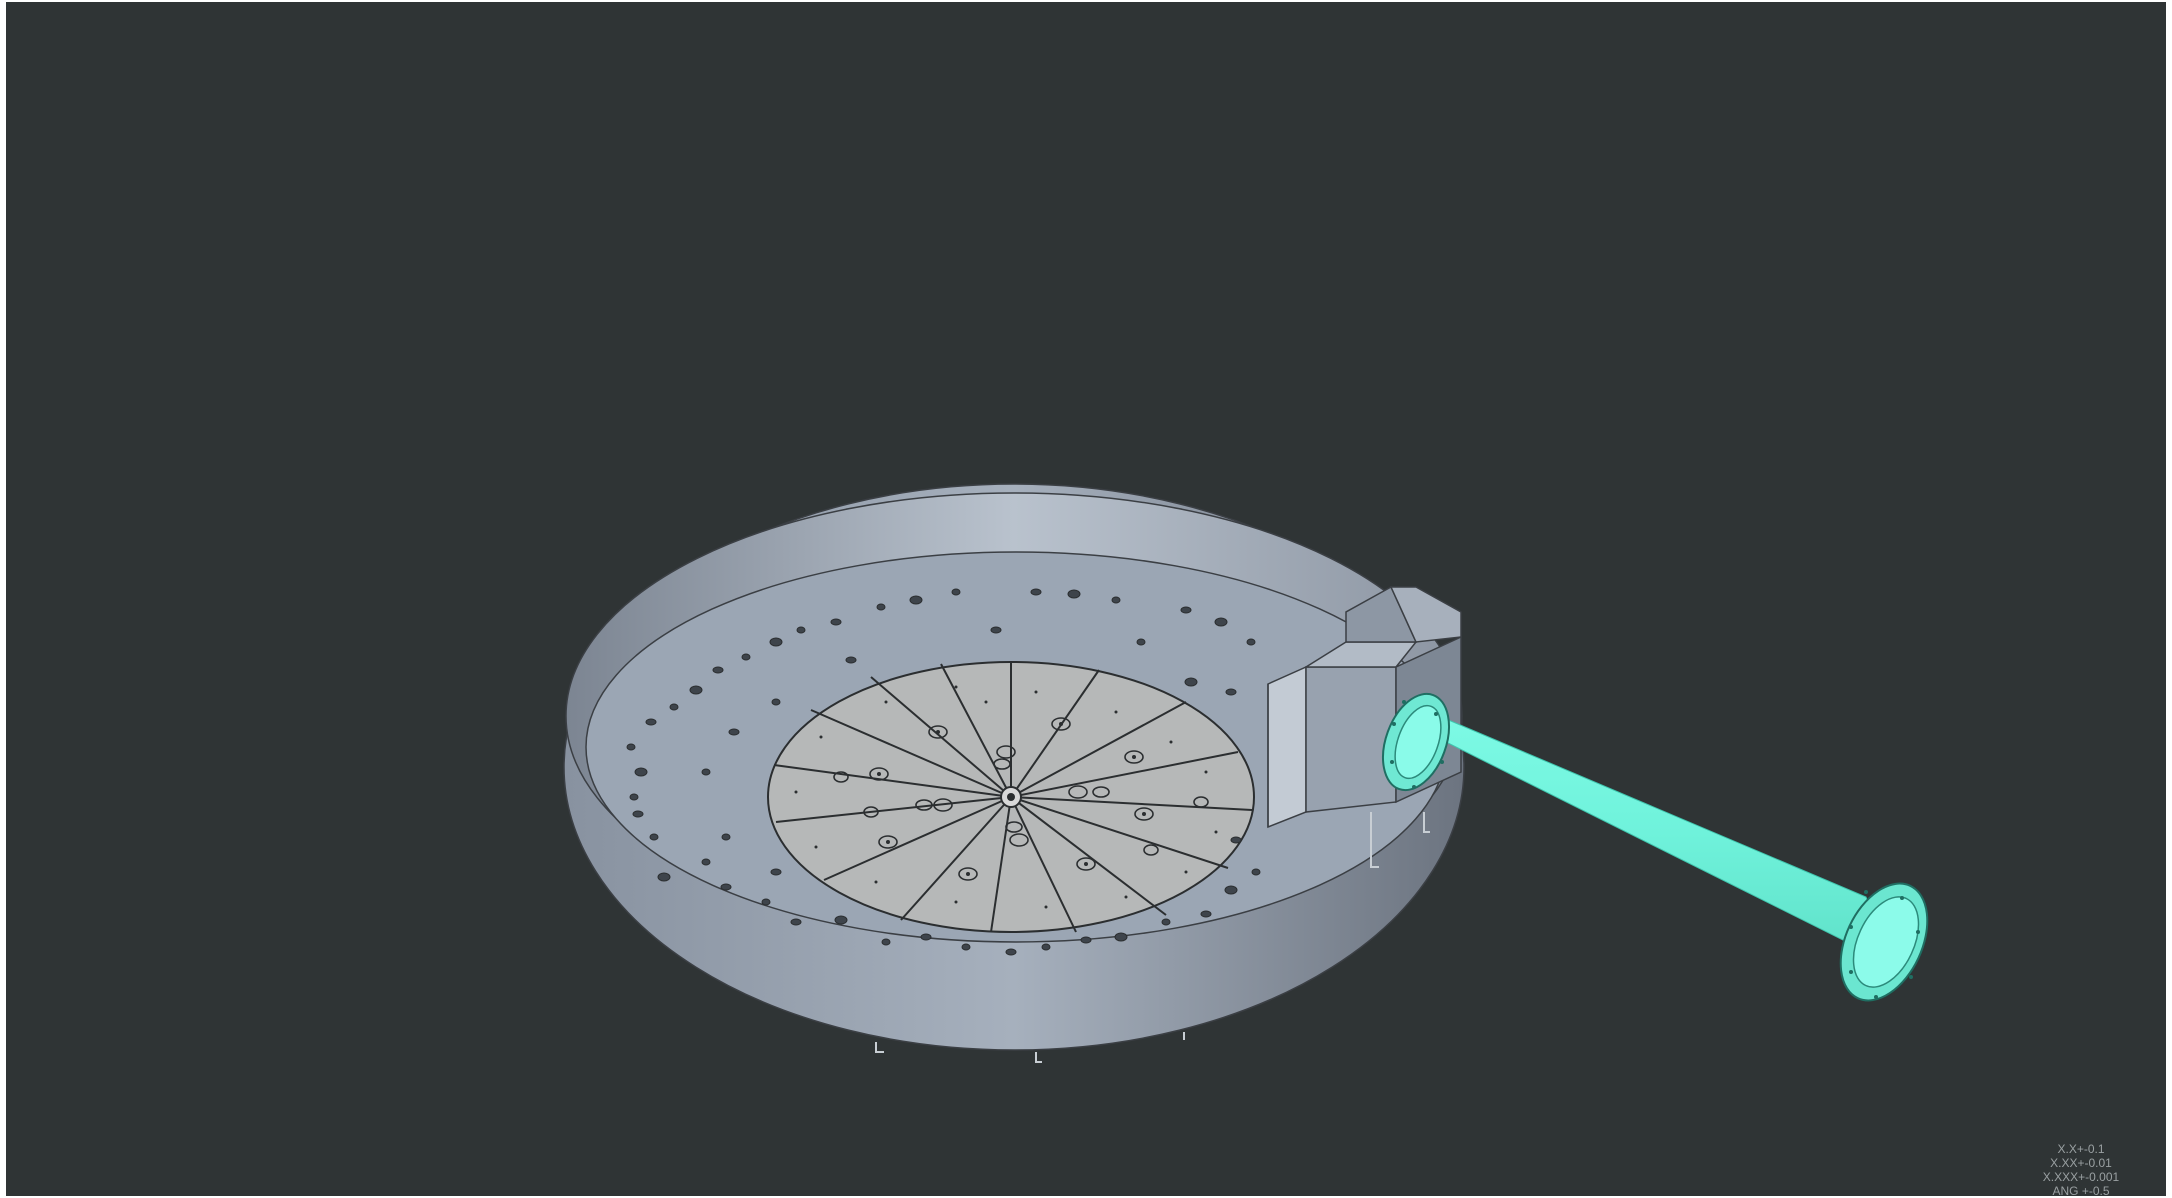  Describe the element at coordinates (2081, 1190) in the screenshot. I see `tolerance-line-4: ANG +-0.5` at that location.